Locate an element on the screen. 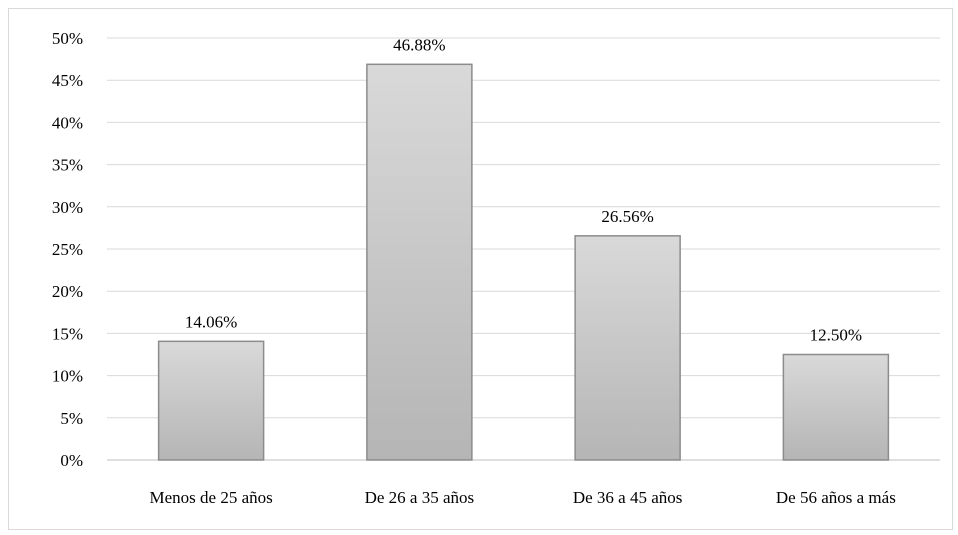 The image size is (958, 535). y-tick-label: 15% is located at coordinates (67, 333).